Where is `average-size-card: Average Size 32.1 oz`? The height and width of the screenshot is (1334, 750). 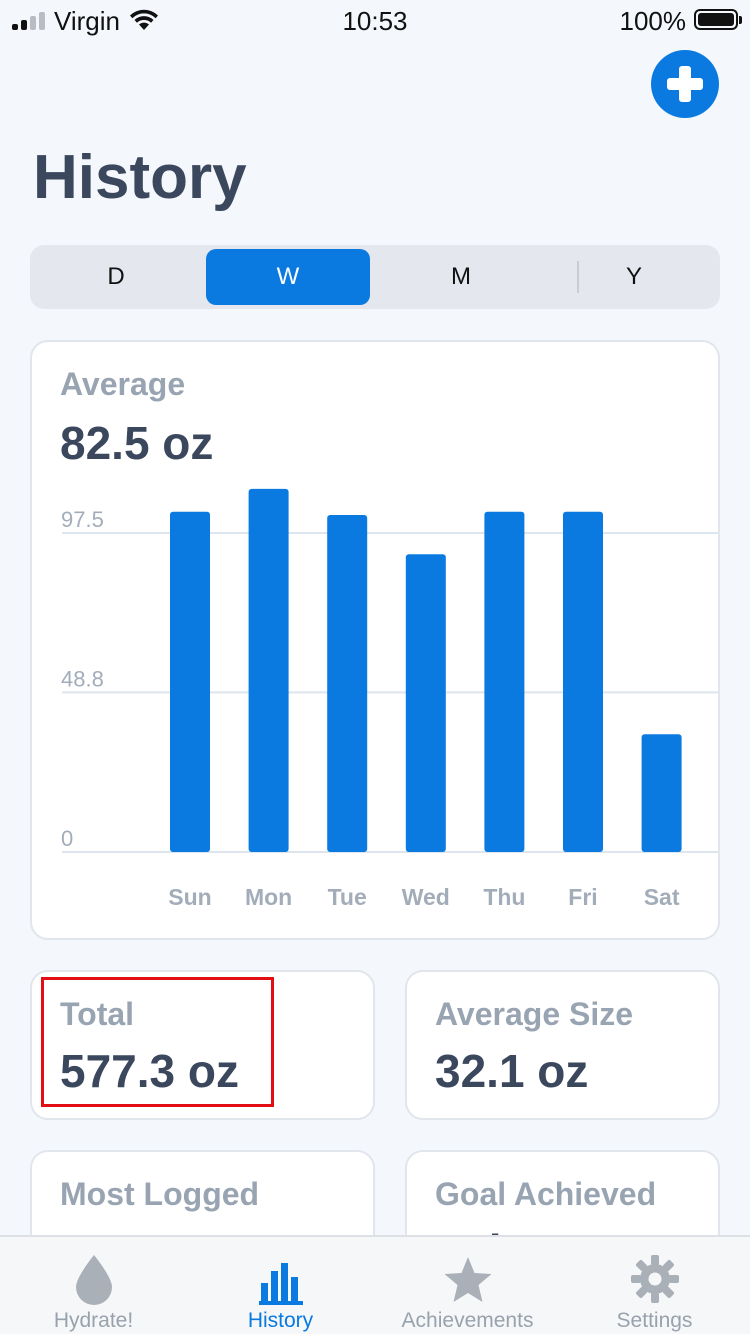 average-size-card: Average Size 32.1 oz is located at coordinates (562, 1045).